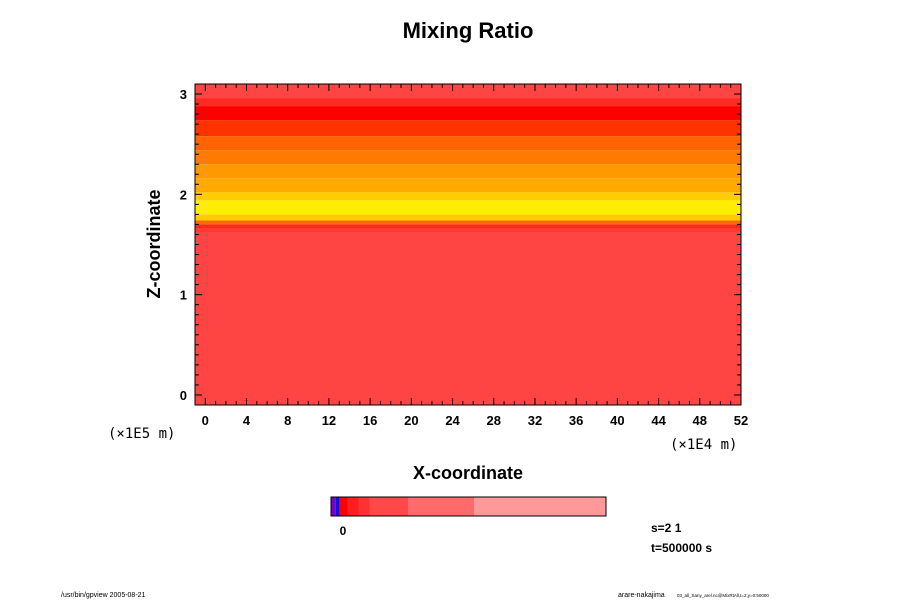  I want to click on y-tick-label: 0, so click(183, 395).